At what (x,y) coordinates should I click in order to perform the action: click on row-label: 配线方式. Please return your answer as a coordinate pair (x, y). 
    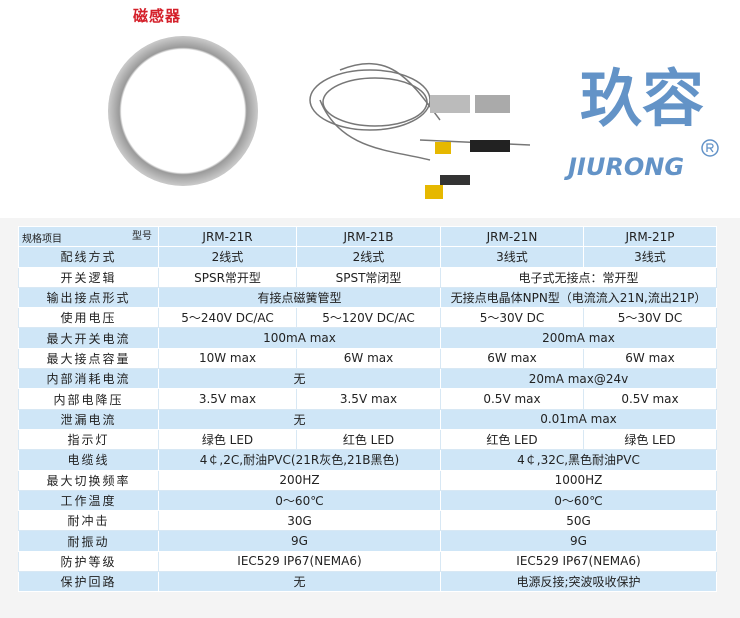
    Looking at the image, I should click on (88, 257).